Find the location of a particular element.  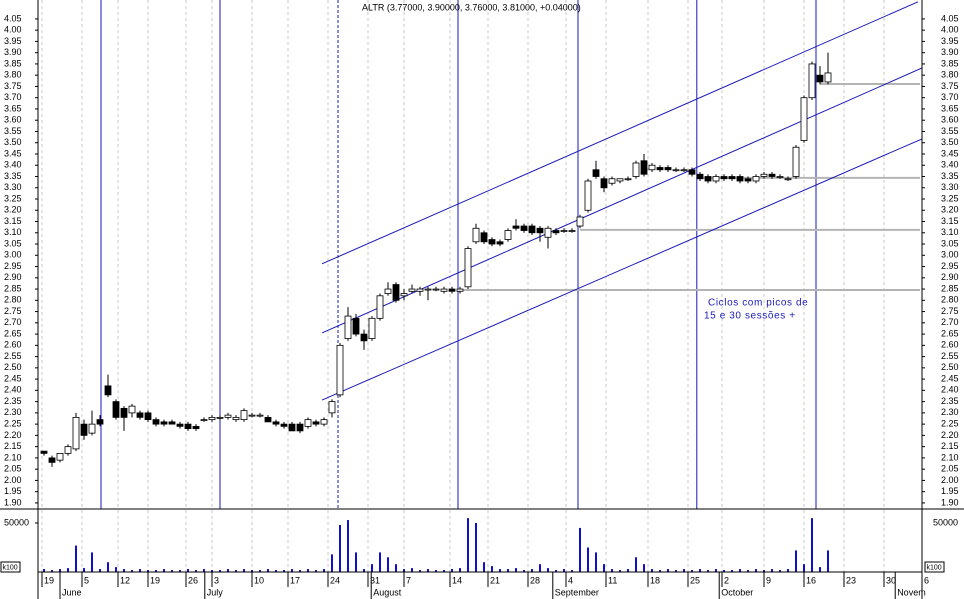

y-tick-label-right: 1.95 is located at coordinates (950, 491).